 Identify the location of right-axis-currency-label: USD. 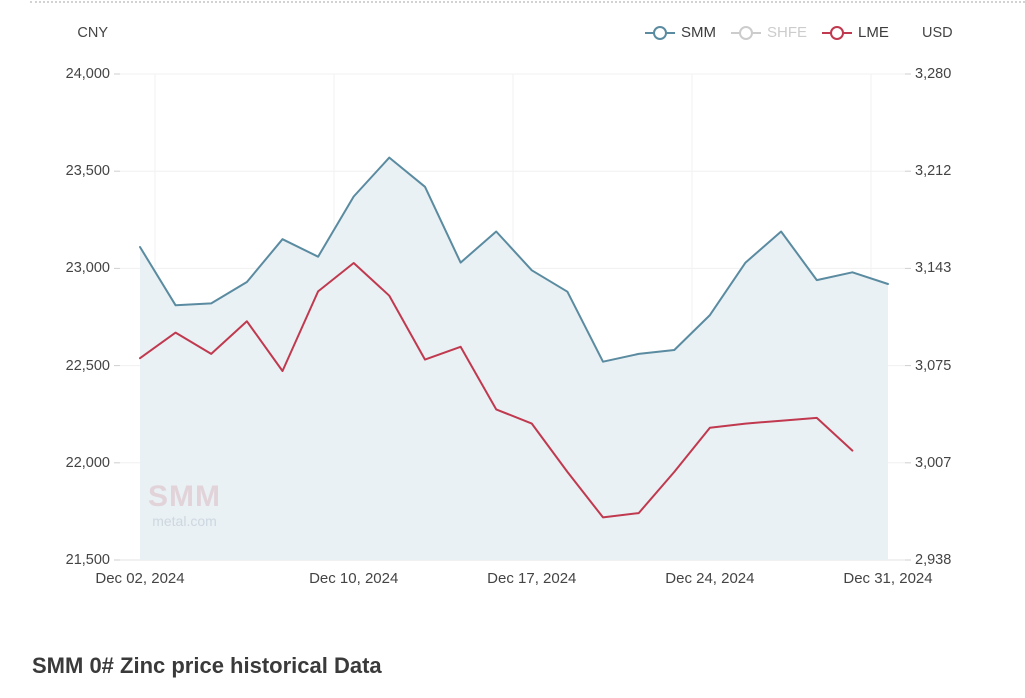
(937, 33).